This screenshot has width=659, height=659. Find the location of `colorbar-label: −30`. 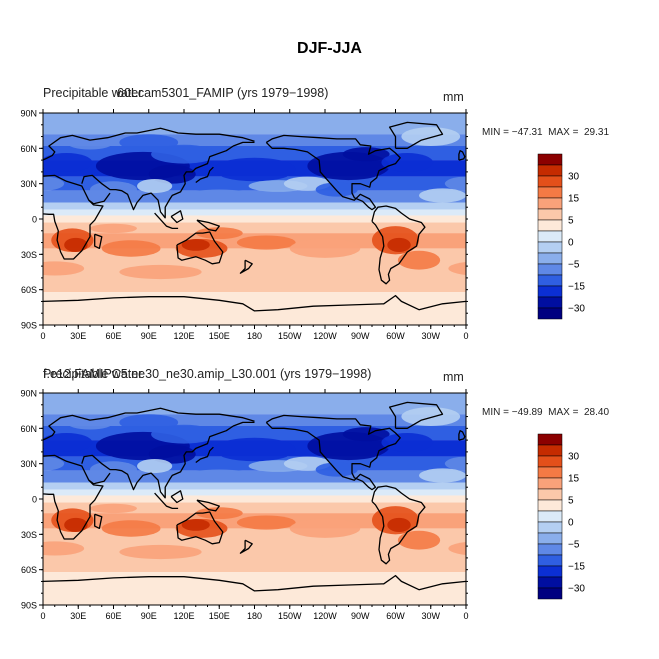

colorbar-label: −30 is located at coordinates (576, 589).